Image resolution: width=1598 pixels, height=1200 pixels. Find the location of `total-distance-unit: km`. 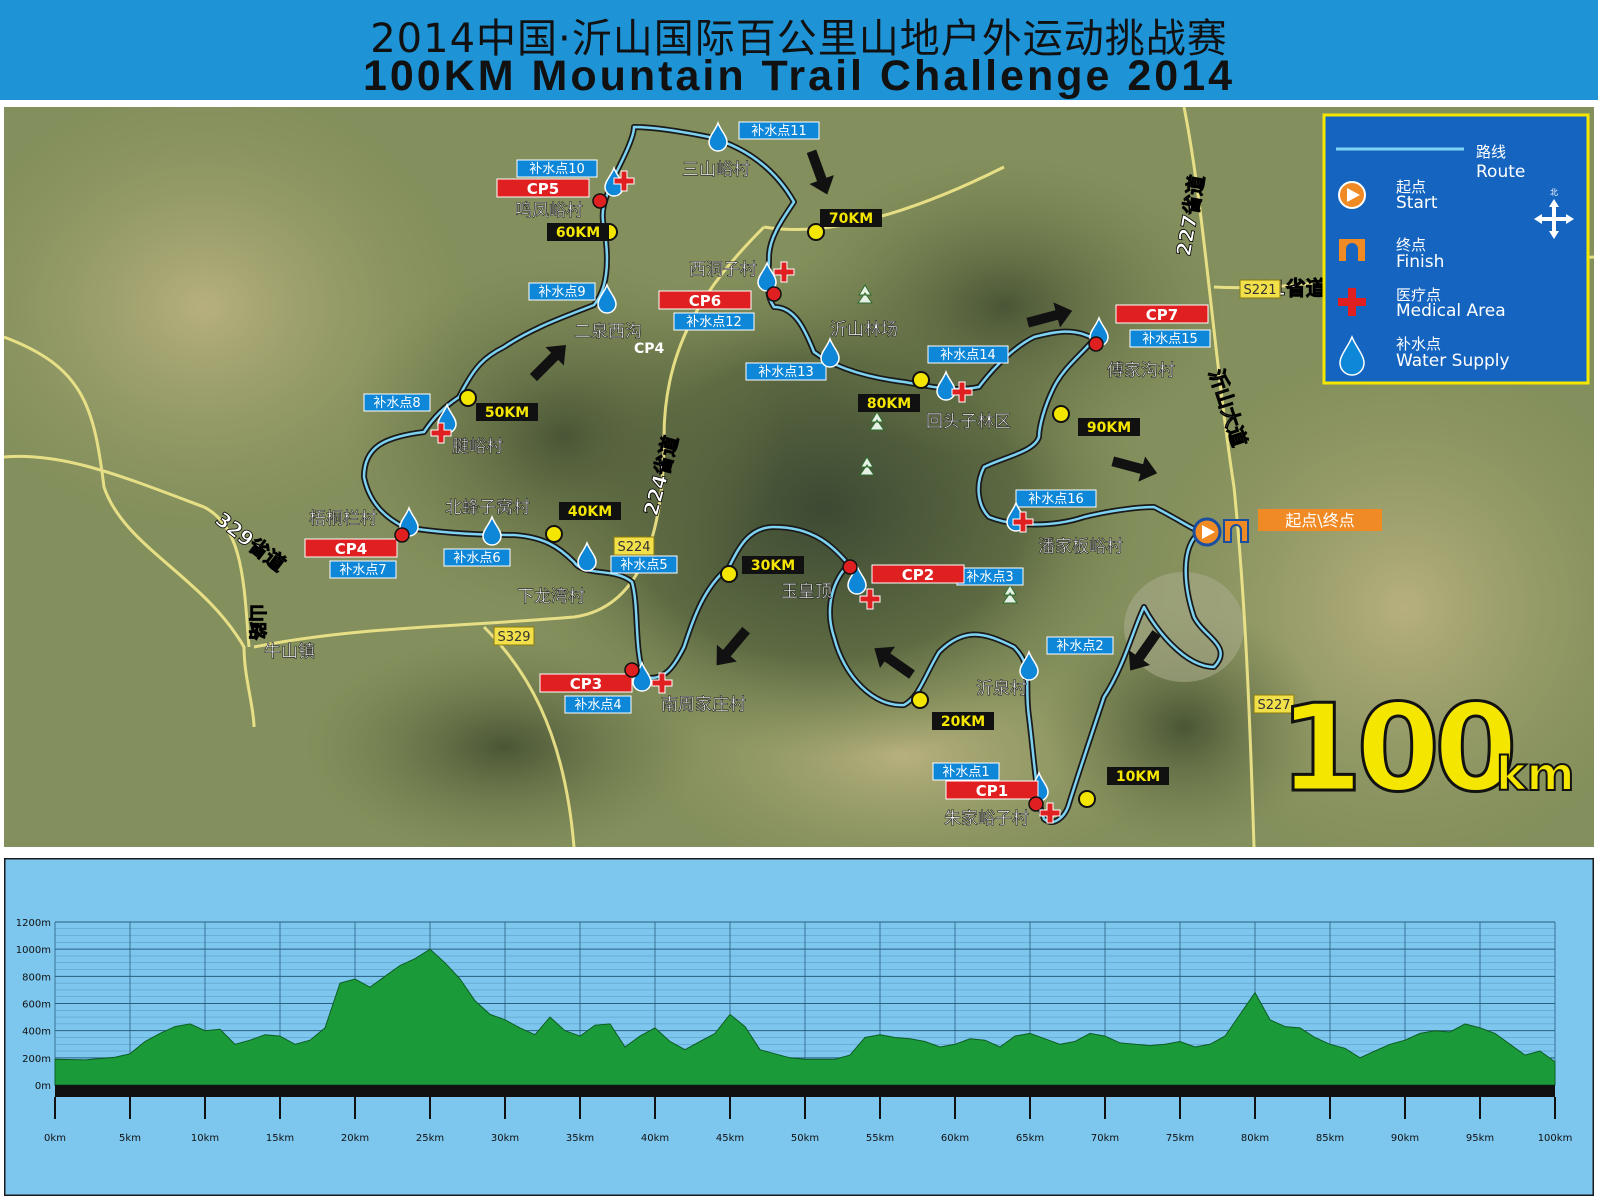

total-distance-unit: km is located at coordinates (1535, 774).